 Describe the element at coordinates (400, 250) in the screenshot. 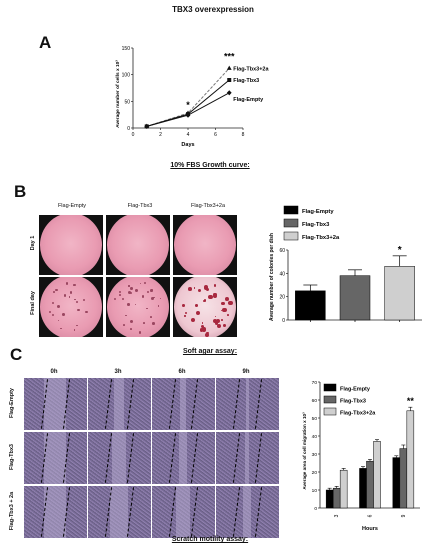

I see `significance-mark: *` at that location.